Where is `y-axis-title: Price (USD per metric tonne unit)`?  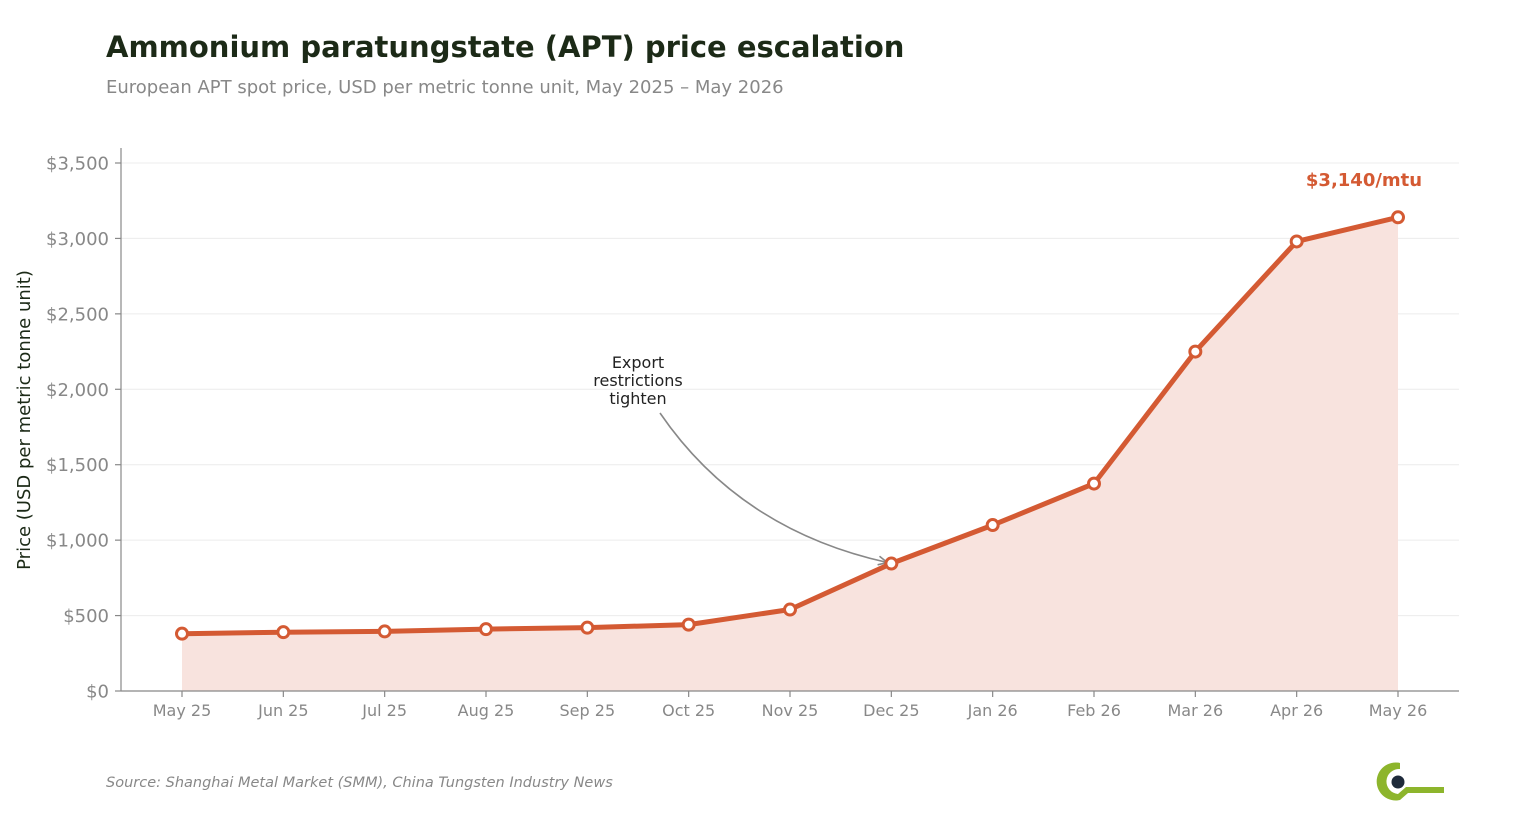 y-axis-title: Price (USD per metric tonne unit) is located at coordinates (24, 420).